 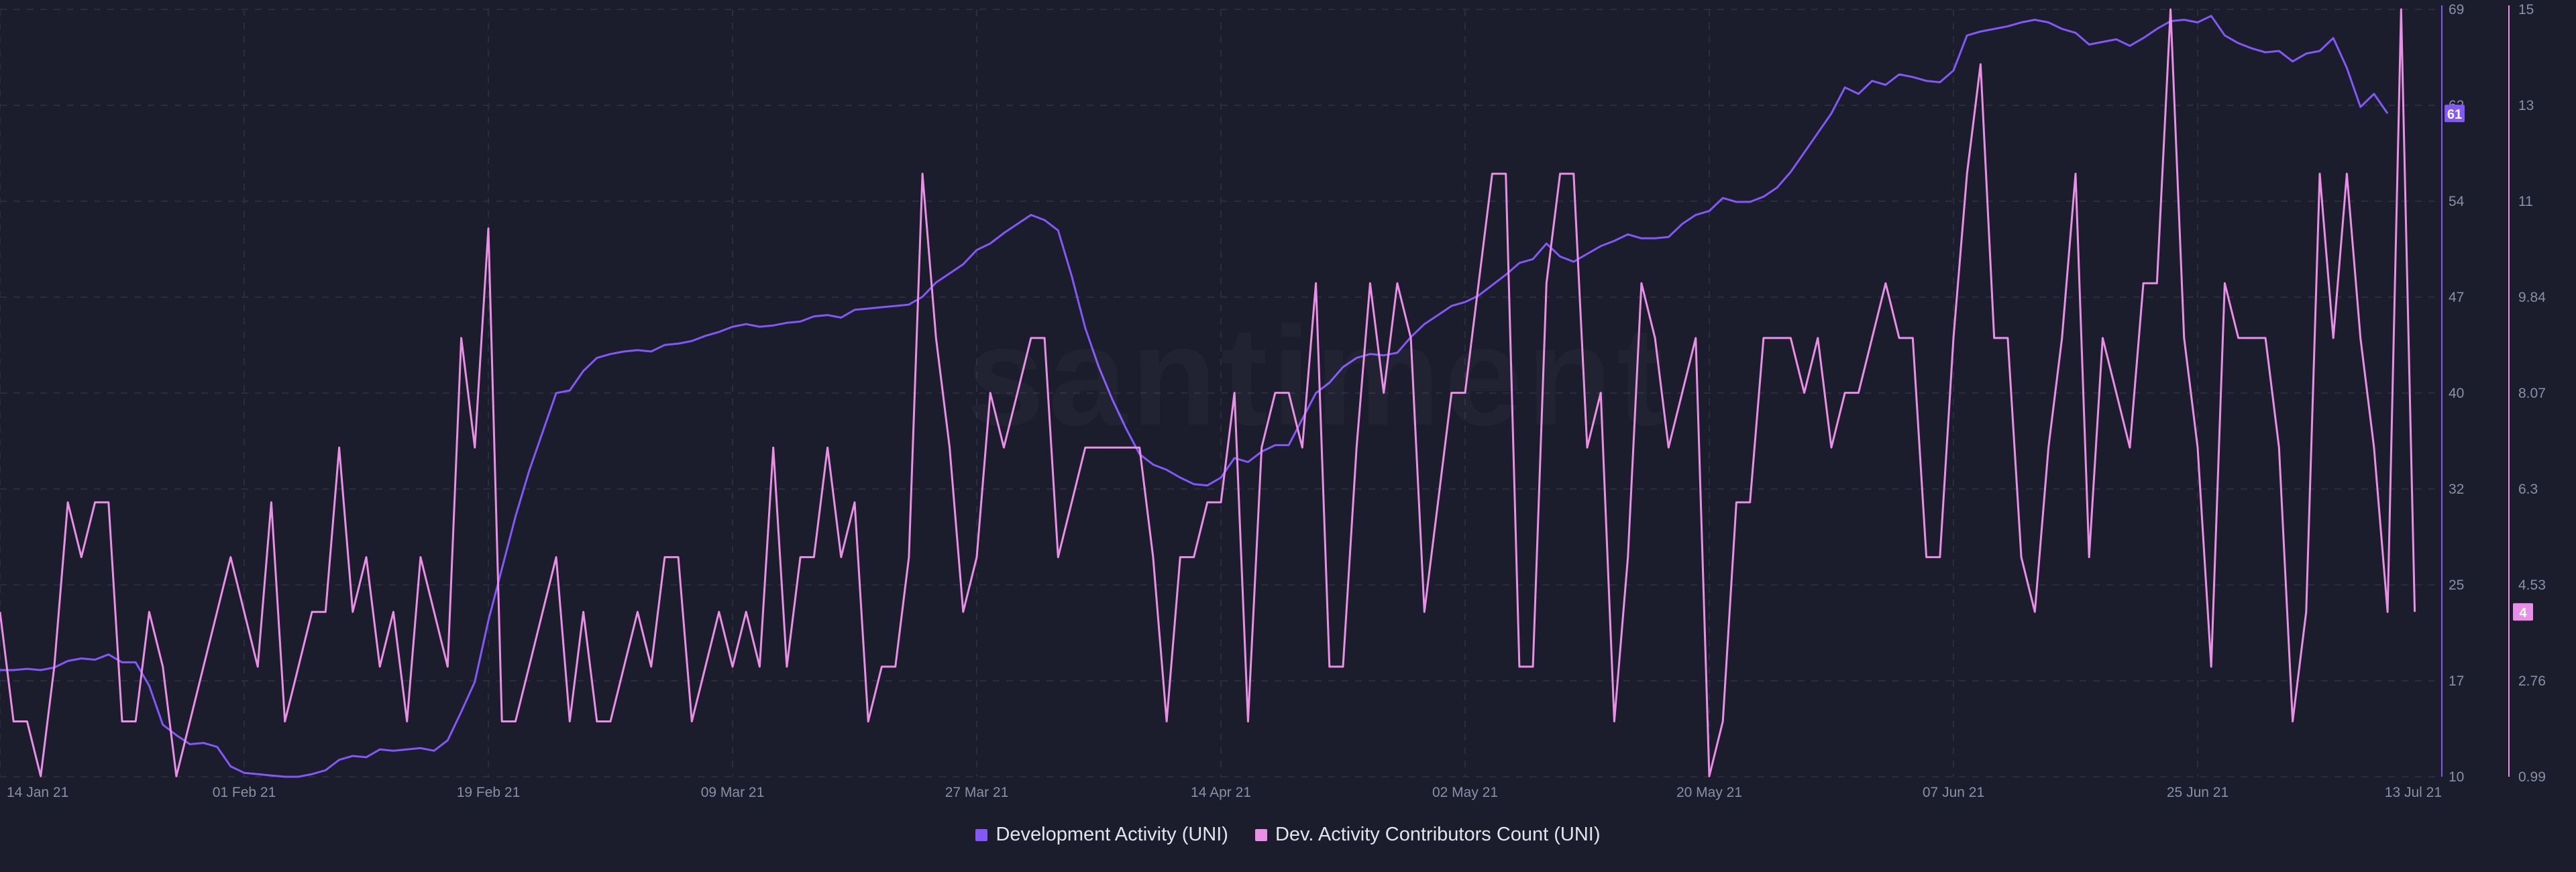 I want to click on x-tick-label: 14 Jan 21, so click(x=37, y=793).